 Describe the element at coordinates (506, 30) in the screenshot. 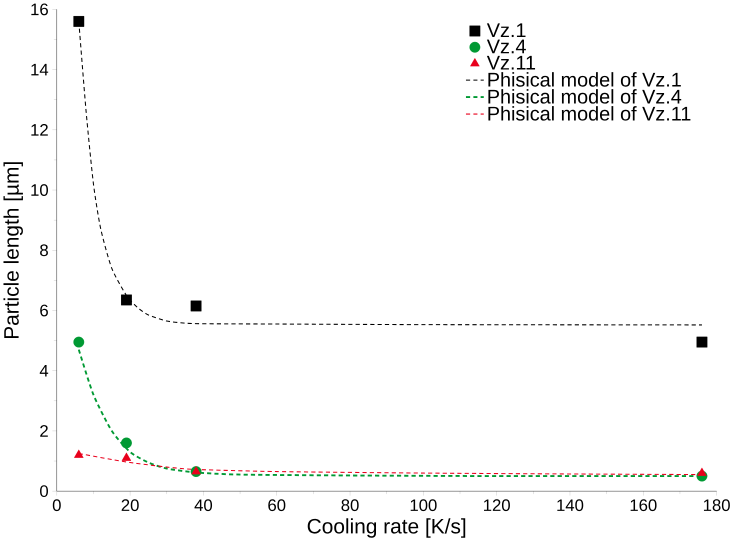

I see `legend-label: Vz.1` at that location.